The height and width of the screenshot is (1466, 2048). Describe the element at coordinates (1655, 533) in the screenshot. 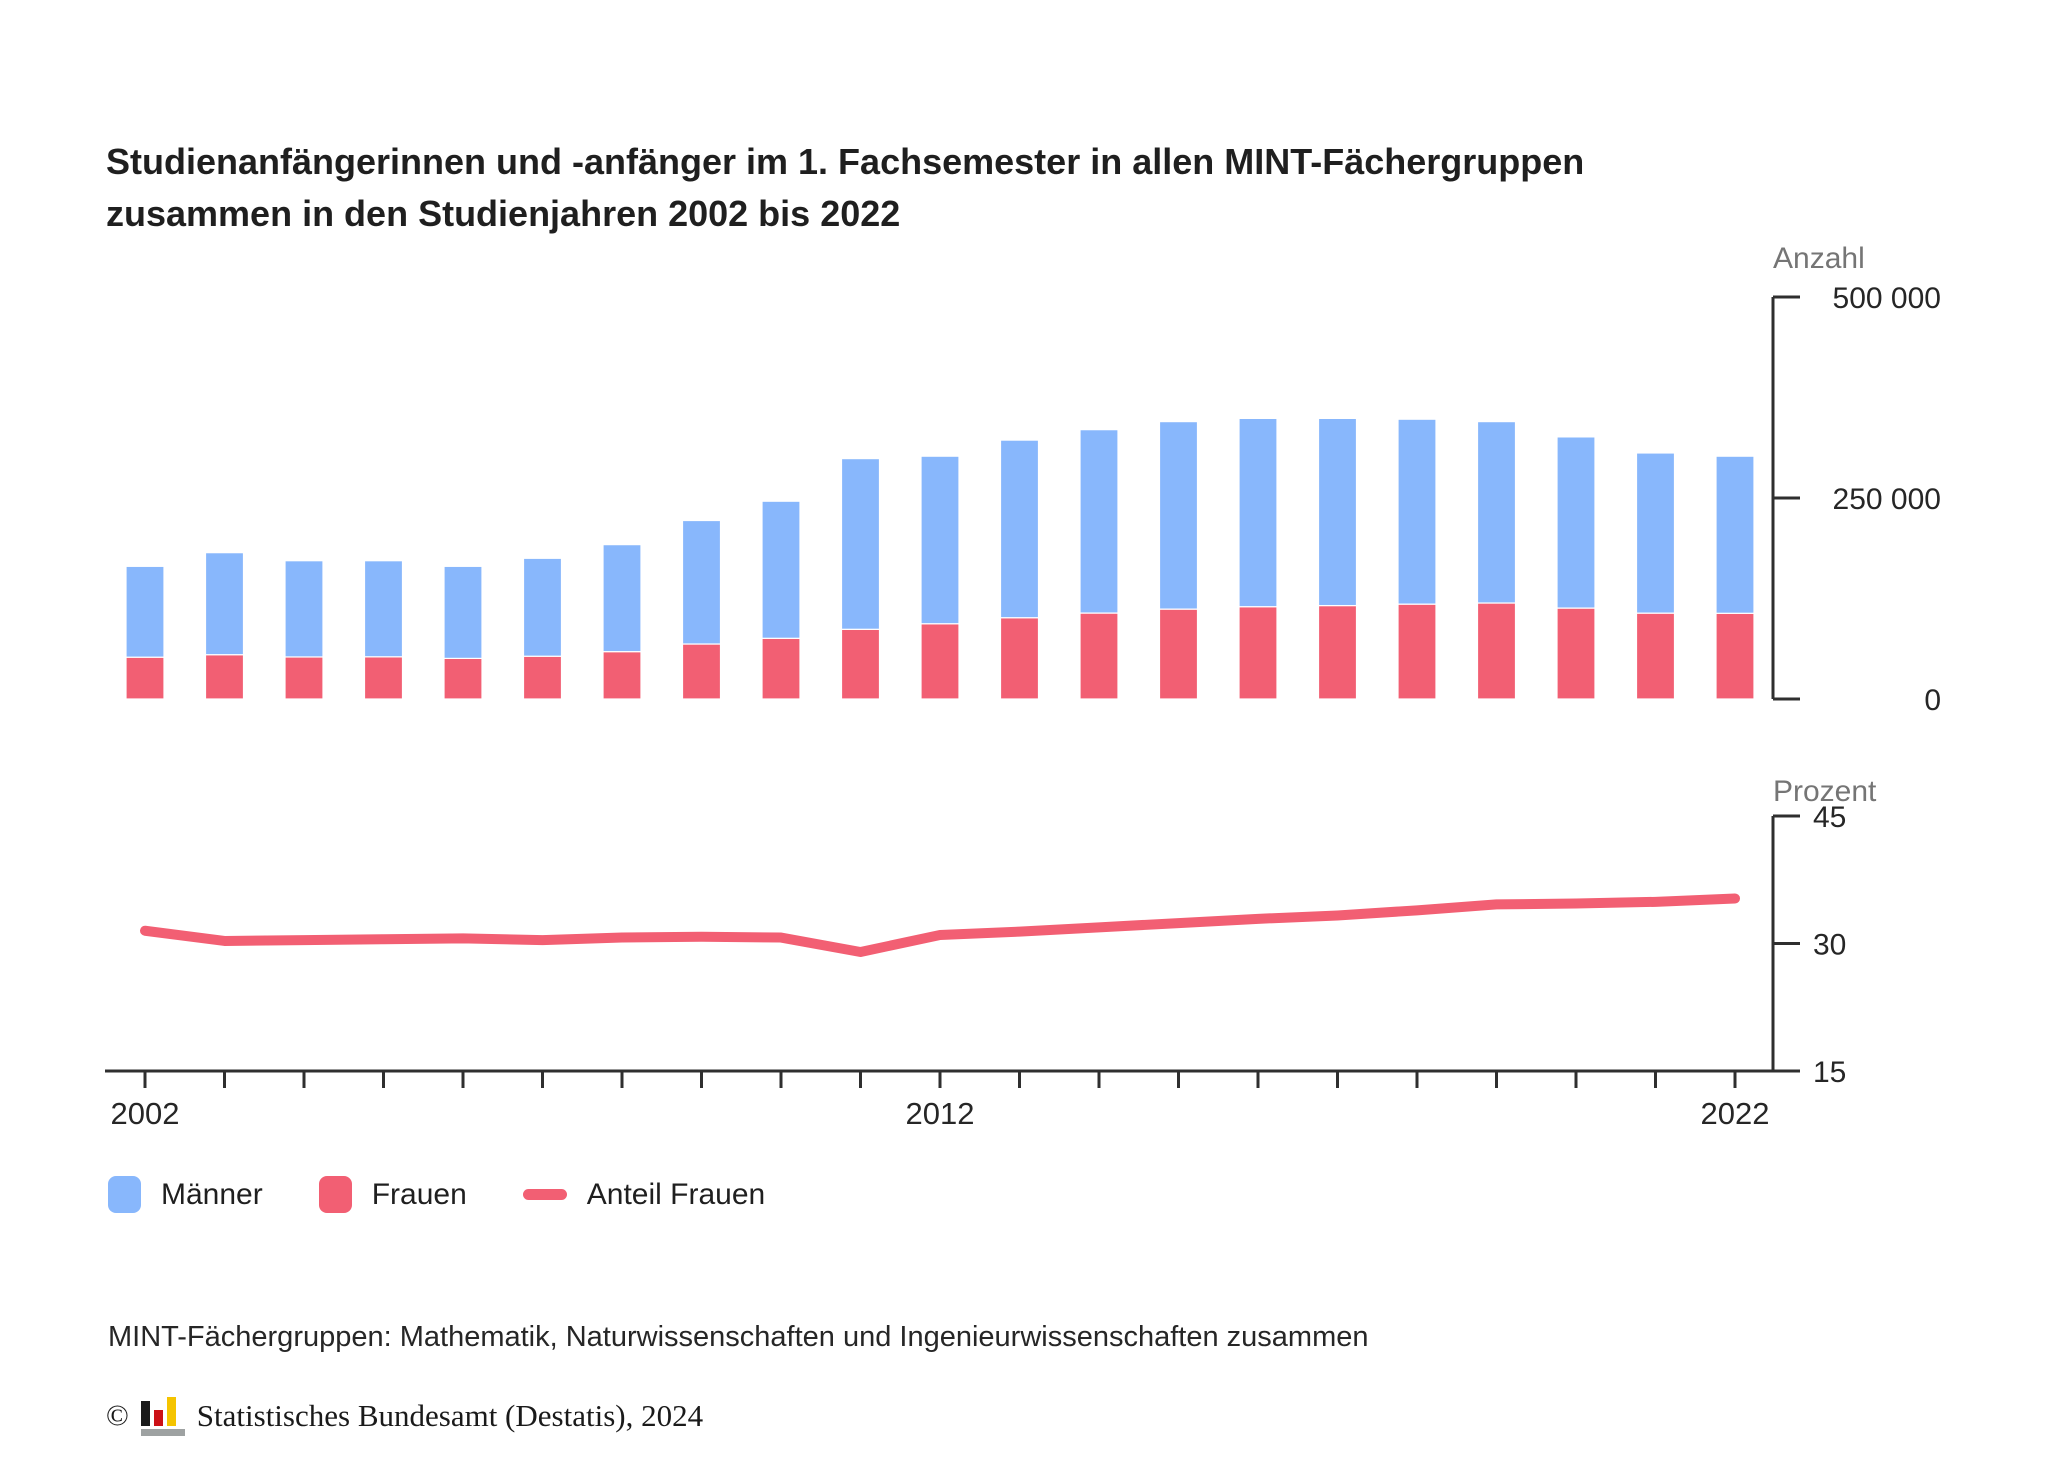

I see `bar-maenner-2021` at that location.